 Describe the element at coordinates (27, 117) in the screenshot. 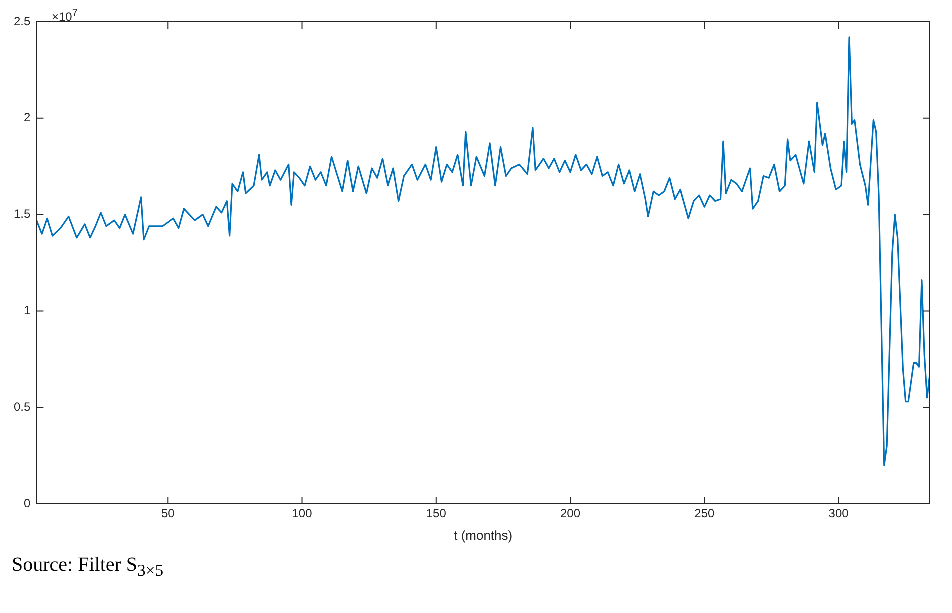

I see `y-tick-label: 2` at that location.